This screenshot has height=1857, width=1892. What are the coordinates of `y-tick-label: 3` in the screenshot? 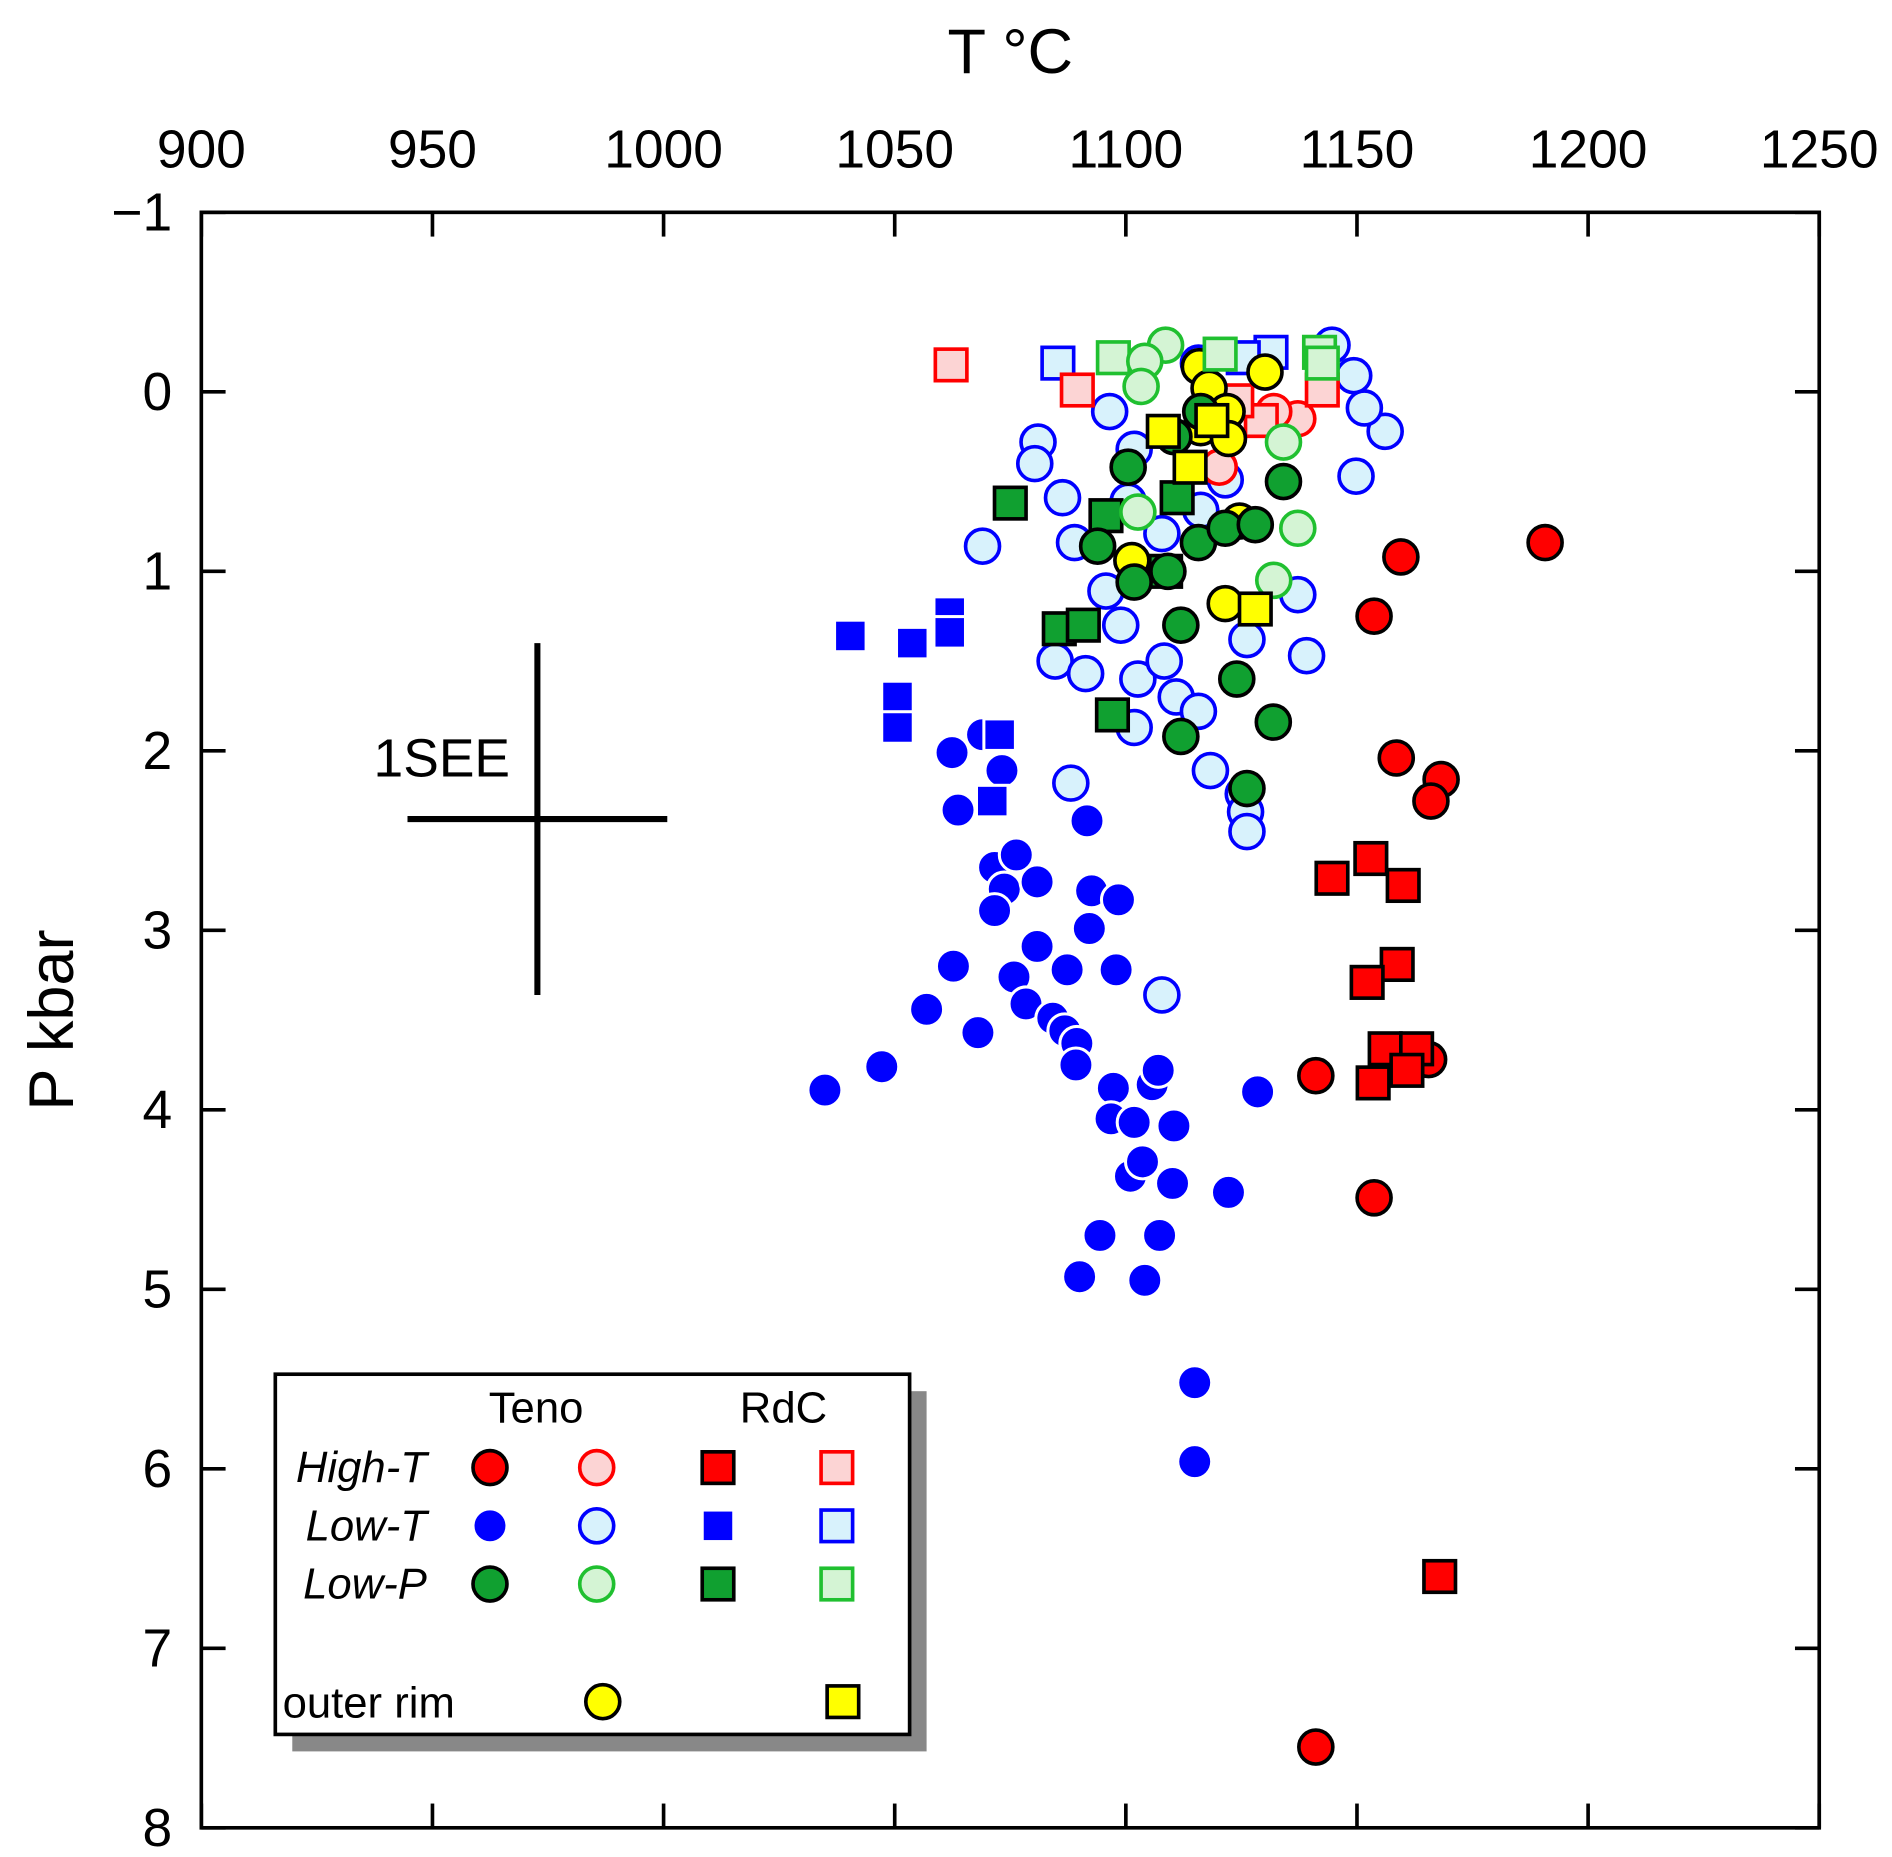 It's located at (158, 931).